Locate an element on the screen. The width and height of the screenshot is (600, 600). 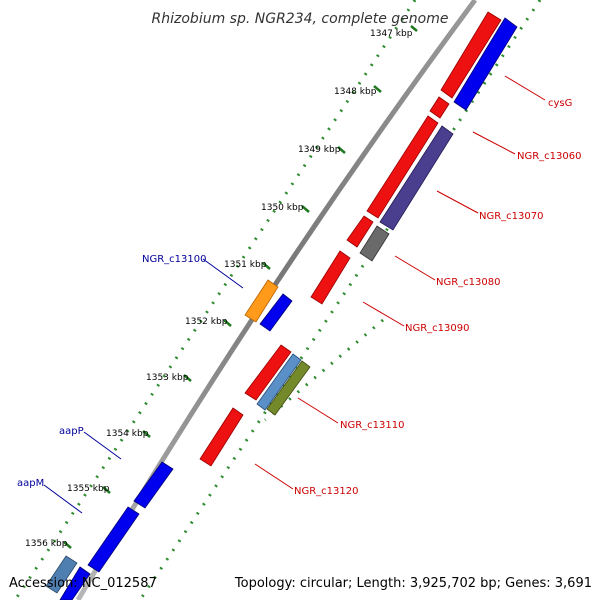
callout-line-NGR_c13080 is located at coordinates (415, 268).